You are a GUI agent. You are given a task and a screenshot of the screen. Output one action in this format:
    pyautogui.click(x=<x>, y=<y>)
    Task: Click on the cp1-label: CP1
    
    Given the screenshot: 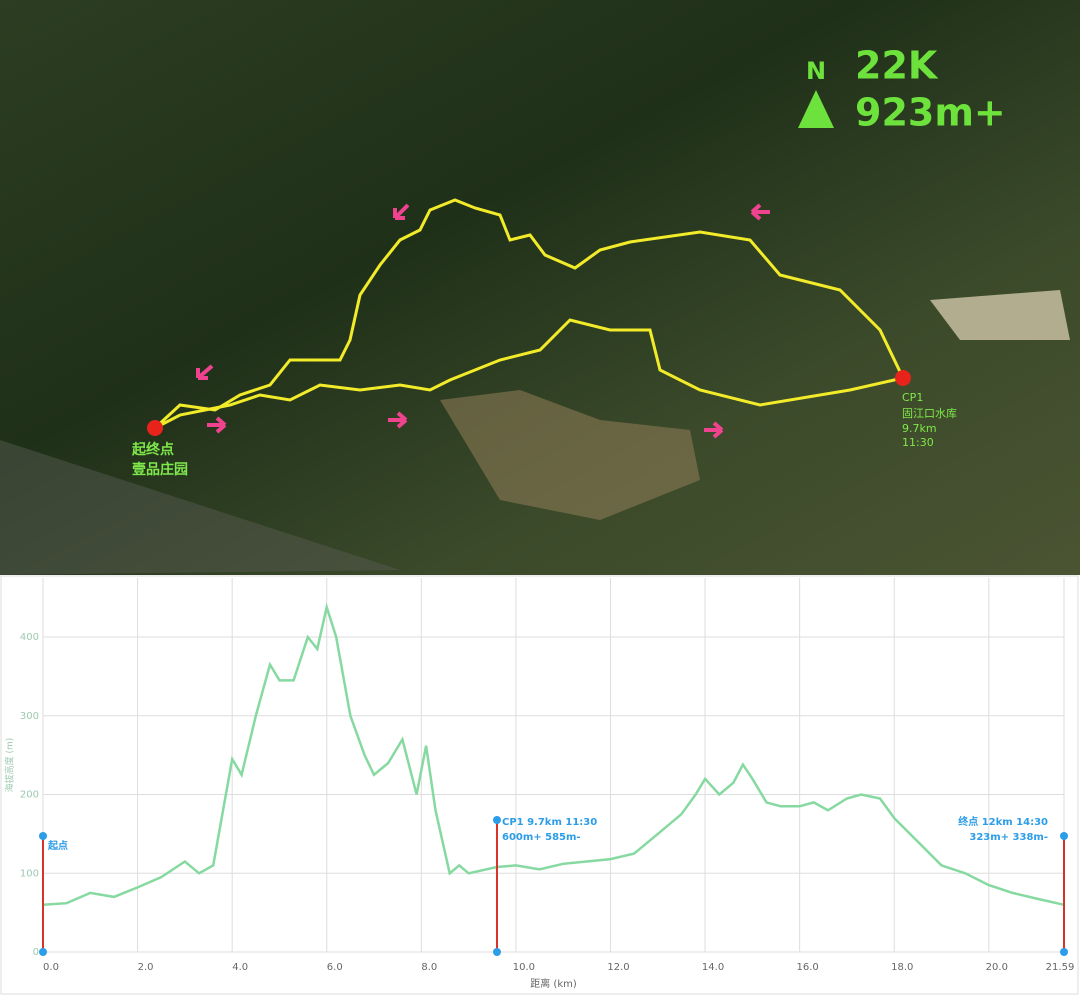 What is the action you would take?
    pyautogui.click(x=912, y=397)
    